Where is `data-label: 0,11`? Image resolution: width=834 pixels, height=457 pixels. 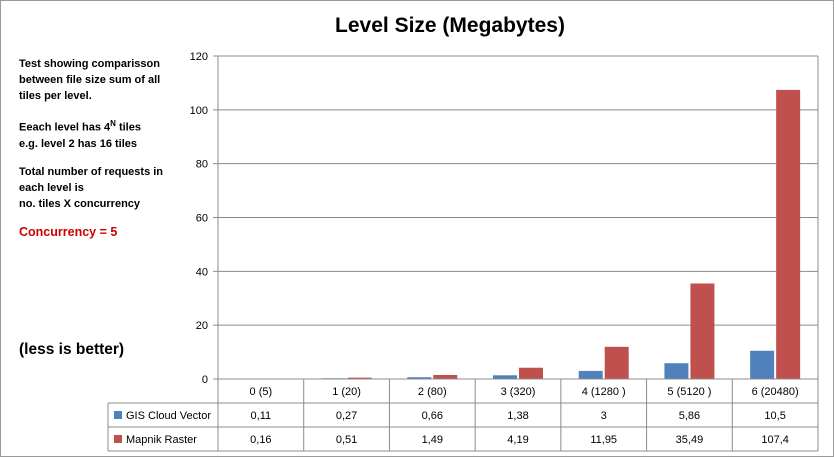 data-label: 0,11 is located at coordinates (261, 416).